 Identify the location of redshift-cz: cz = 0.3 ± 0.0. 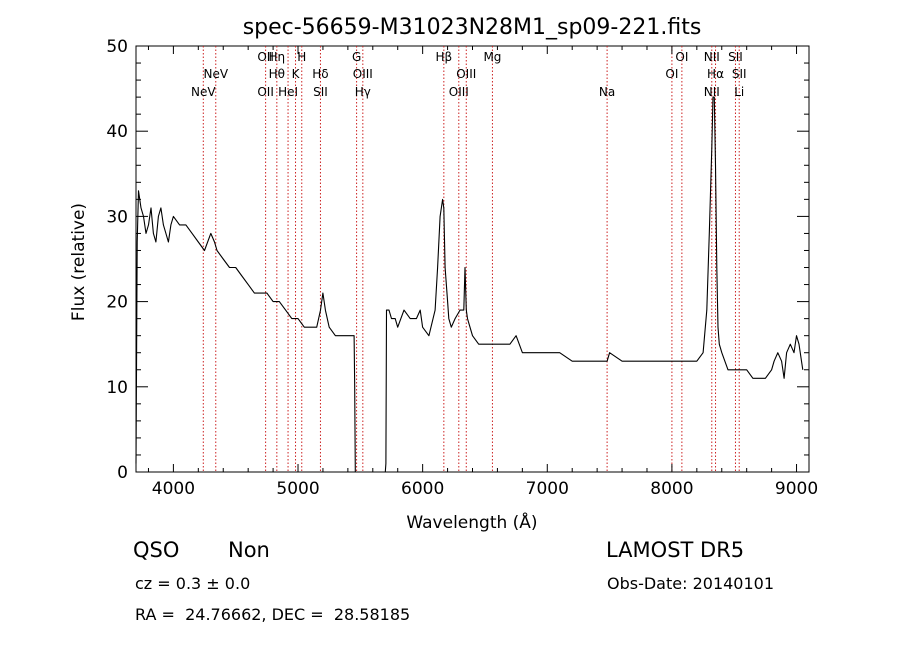
(193, 583).